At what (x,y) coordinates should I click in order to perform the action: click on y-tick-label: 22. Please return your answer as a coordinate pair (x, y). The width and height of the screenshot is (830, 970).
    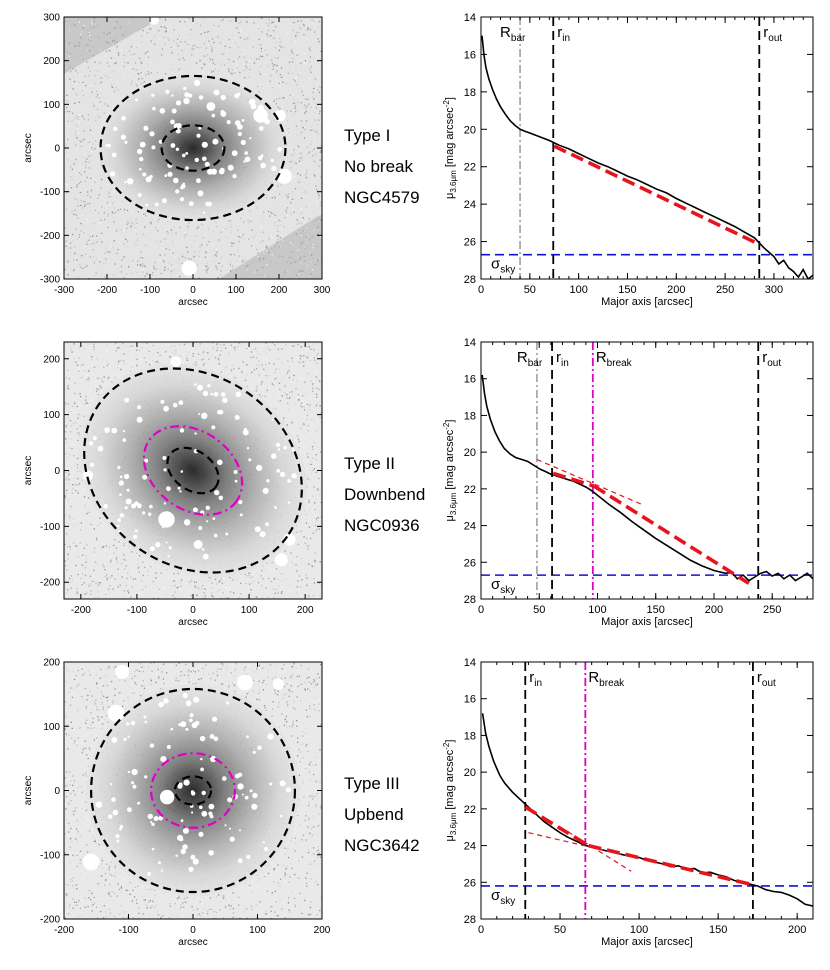
    Looking at the image, I should click on (470, 810).